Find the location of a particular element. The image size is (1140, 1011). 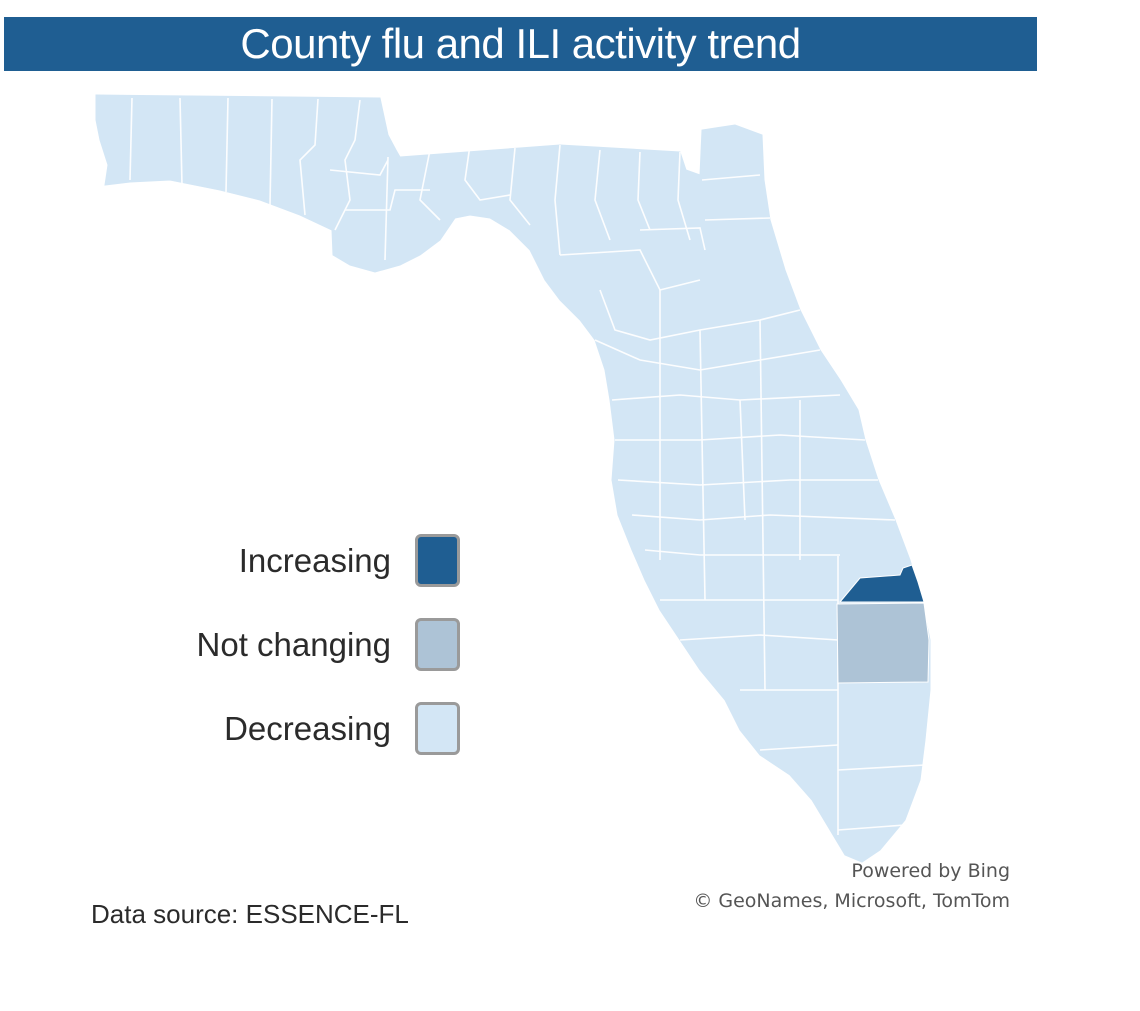

legend-item-decreasing: Decreasing is located at coordinates (342, 728).